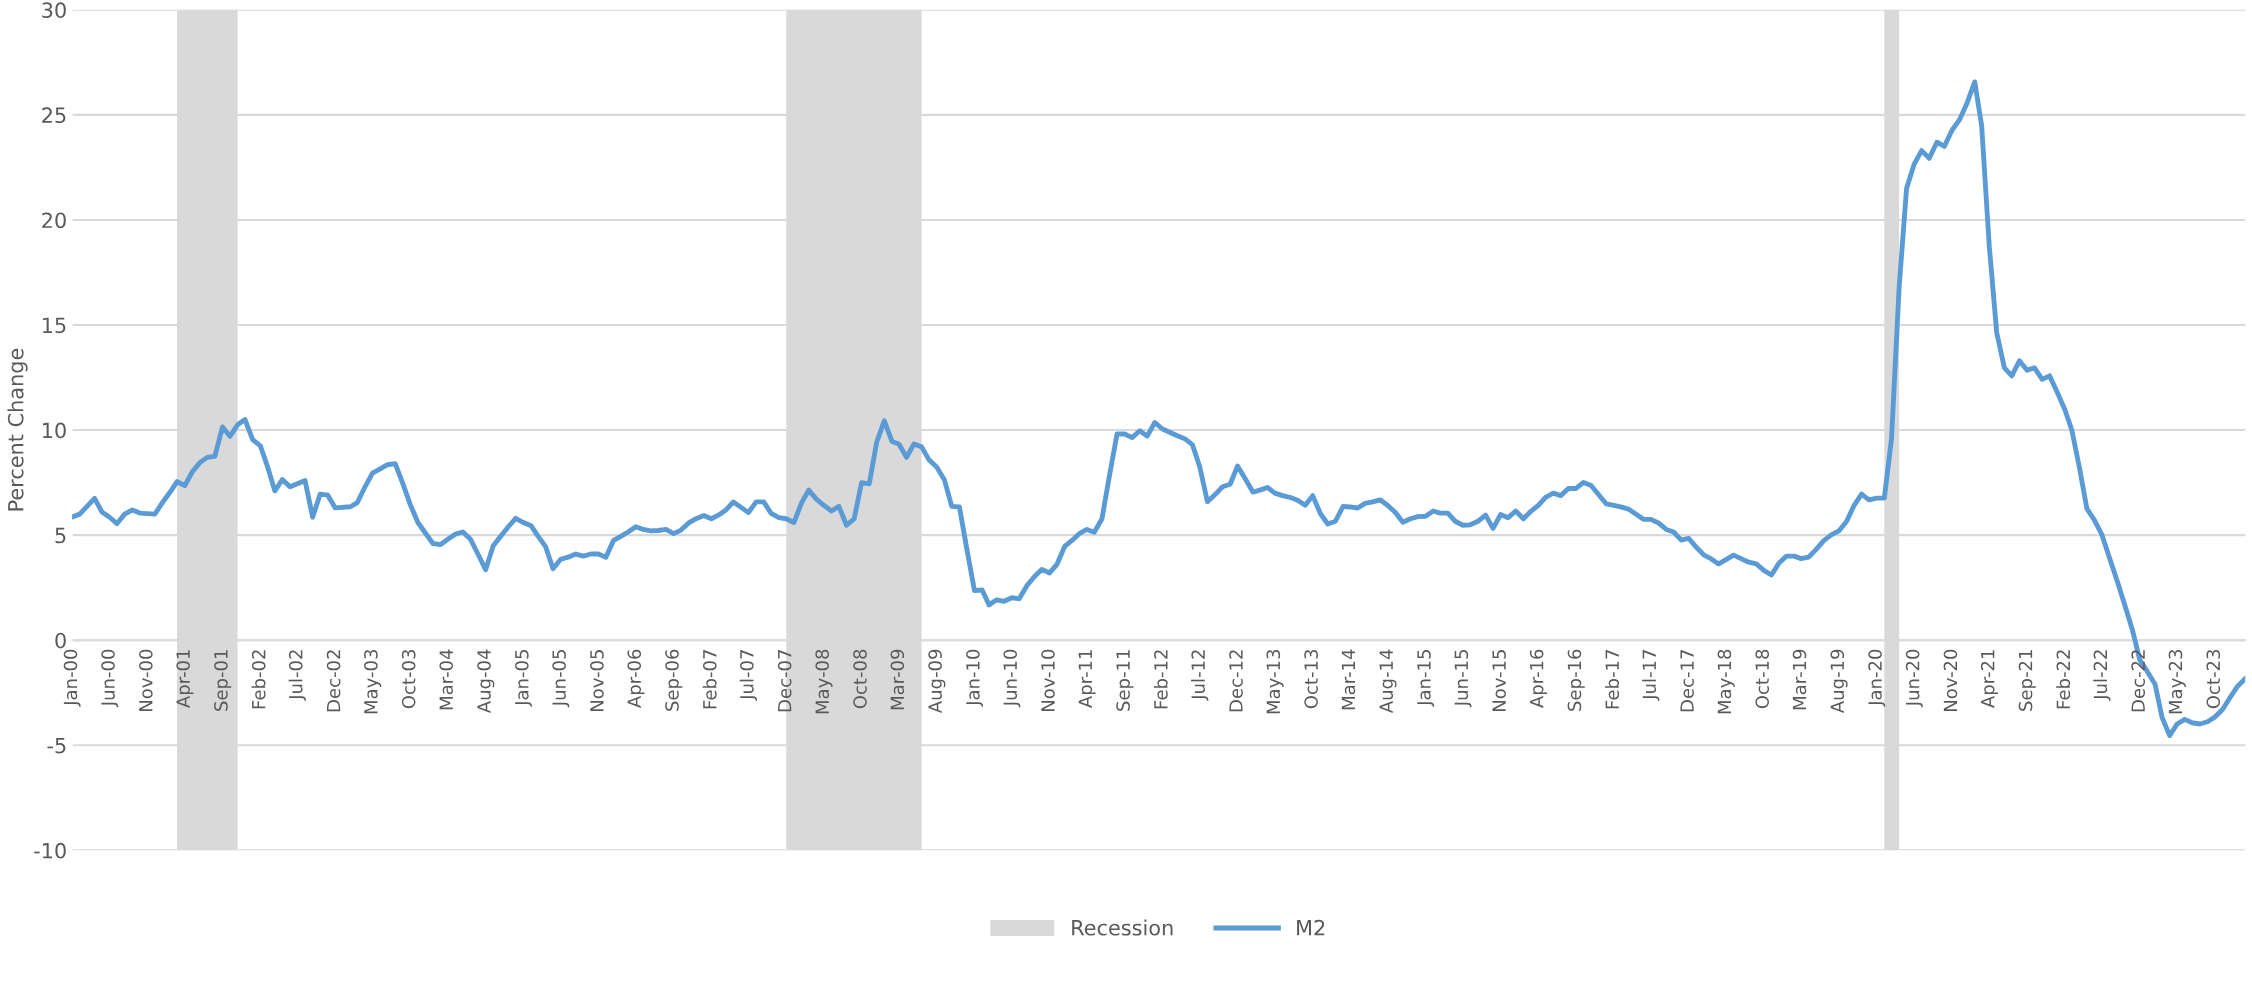 This screenshot has width=2252, height=983. Describe the element at coordinates (1914, 678) in the screenshot. I see `x-tick-label: Jun-20` at that location.